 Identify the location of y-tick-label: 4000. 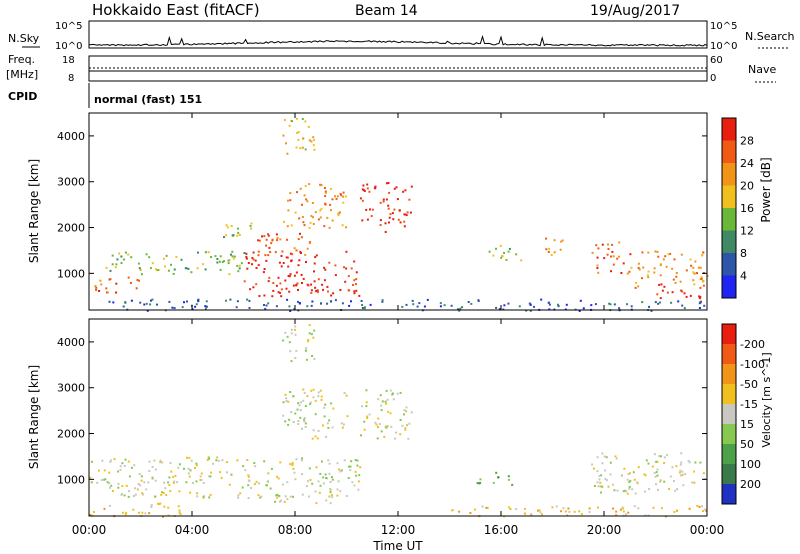
(71, 136).